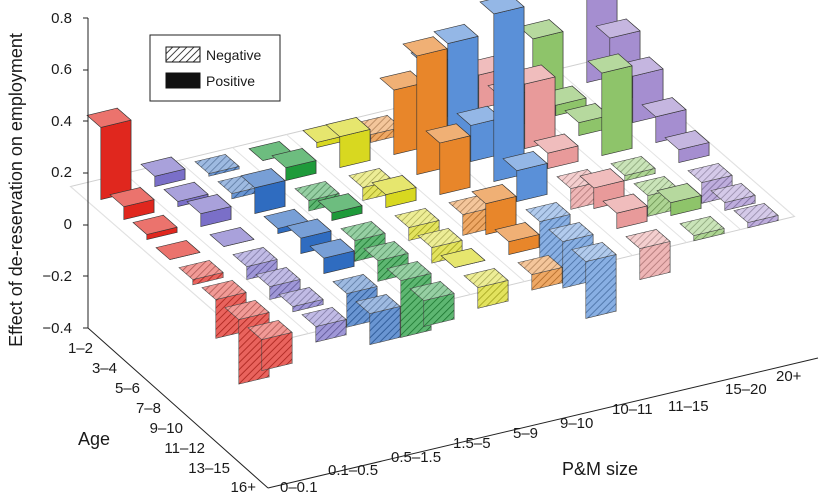  What do you see at coordinates (80, 348) in the screenshot?
I see `age-tick-label: 1–2` at bounding box center [80, 348].